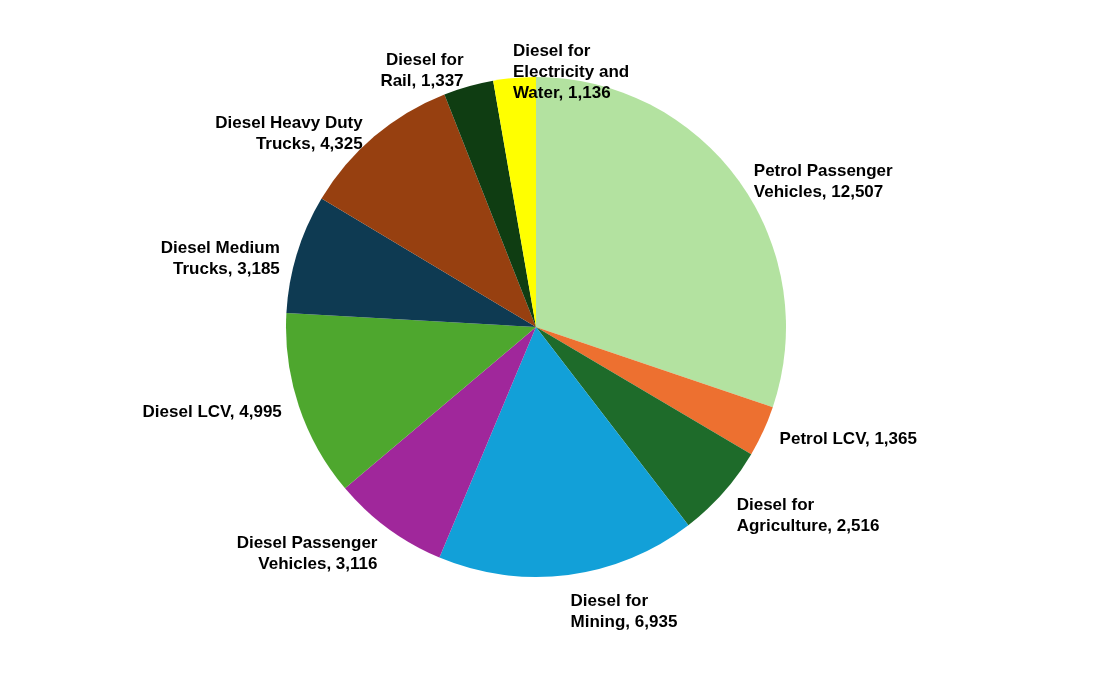 The height and width of the screenshot is (684, 1102). What do you see at coordinates (848, 438) in the screenshot?
I see `slice-label: Petrol LCV, 1,365` at bounding box center [848, 438].